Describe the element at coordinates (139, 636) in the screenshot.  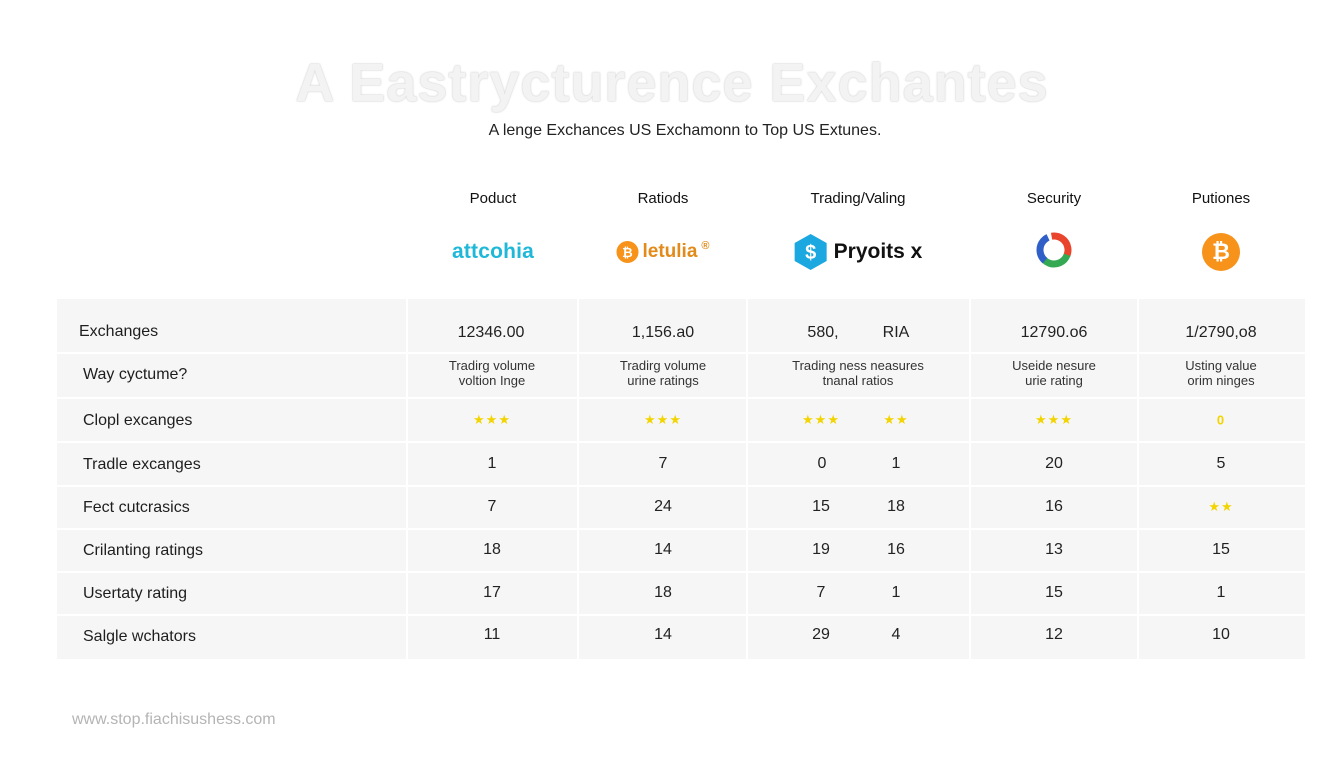
I see `row-label-salgle-wchators: Salgle wchators` at that location.